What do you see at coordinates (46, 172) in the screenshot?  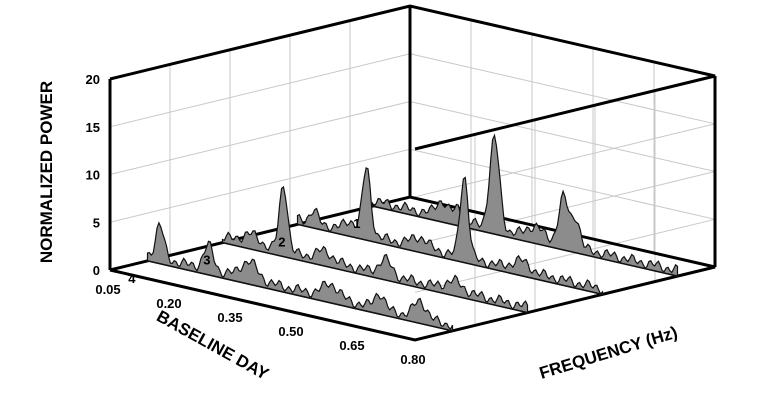 I see `z-axis-title: NORMALIZED POWER` at bounding box center [46, 172].